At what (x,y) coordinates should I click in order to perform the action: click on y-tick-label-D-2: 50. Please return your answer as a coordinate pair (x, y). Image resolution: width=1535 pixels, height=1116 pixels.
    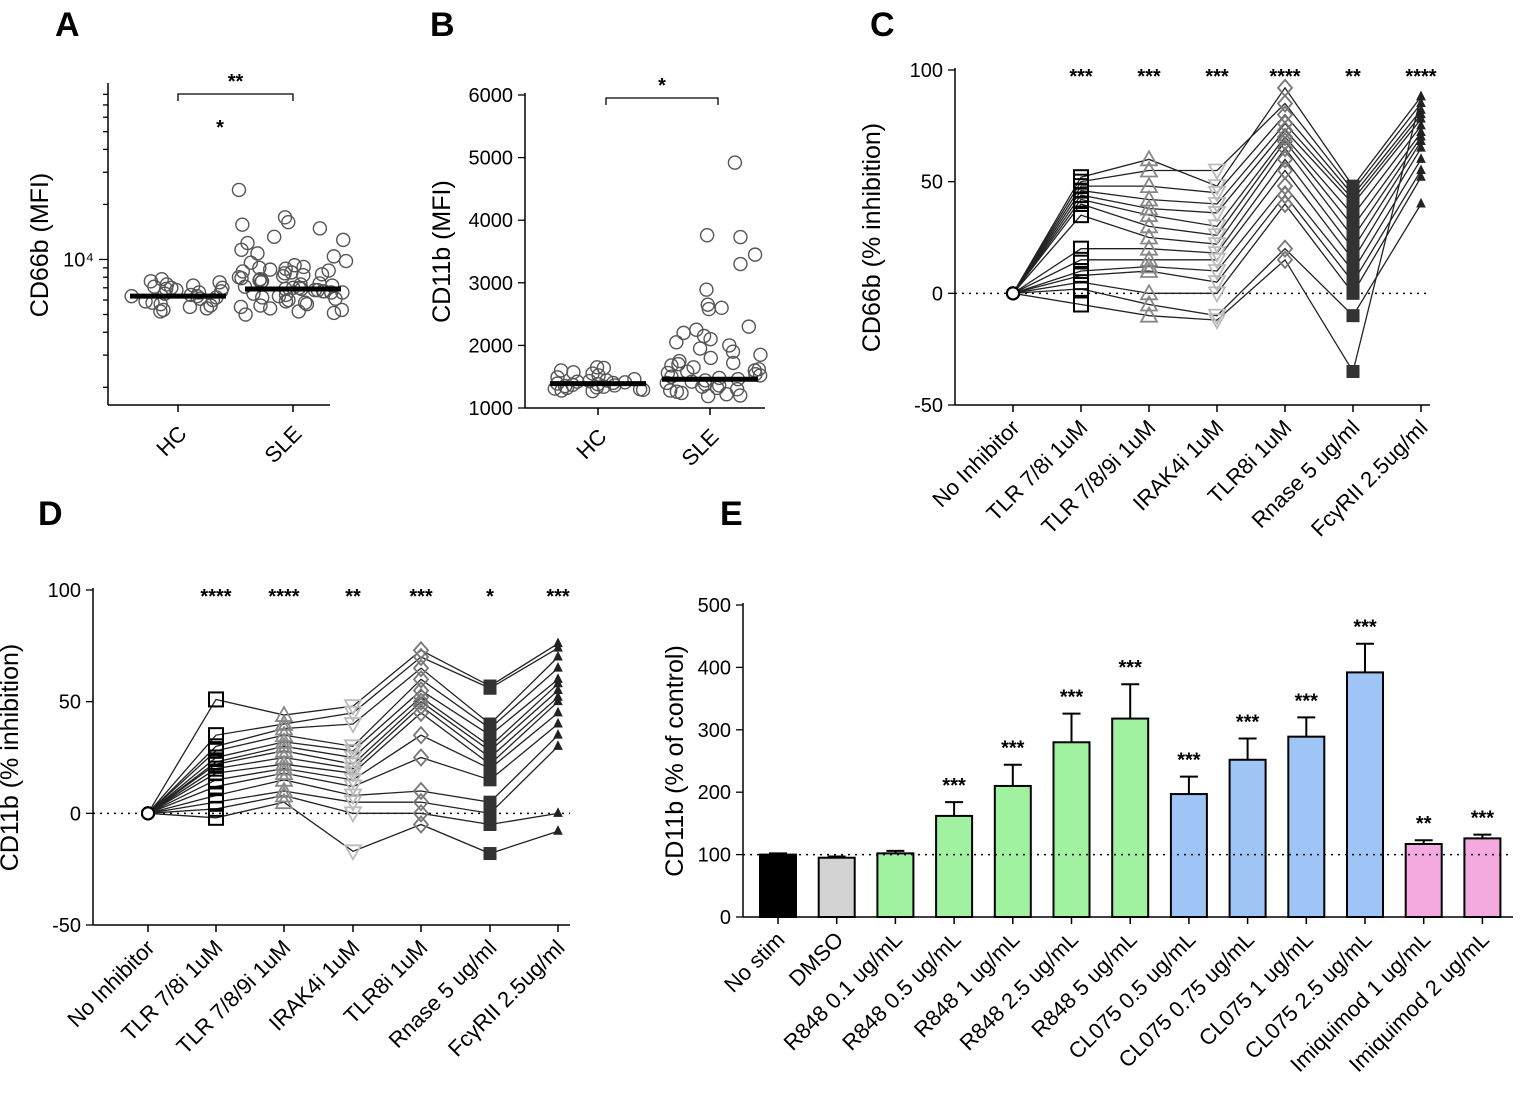
    Looking at the image, I should click on (70, 703).